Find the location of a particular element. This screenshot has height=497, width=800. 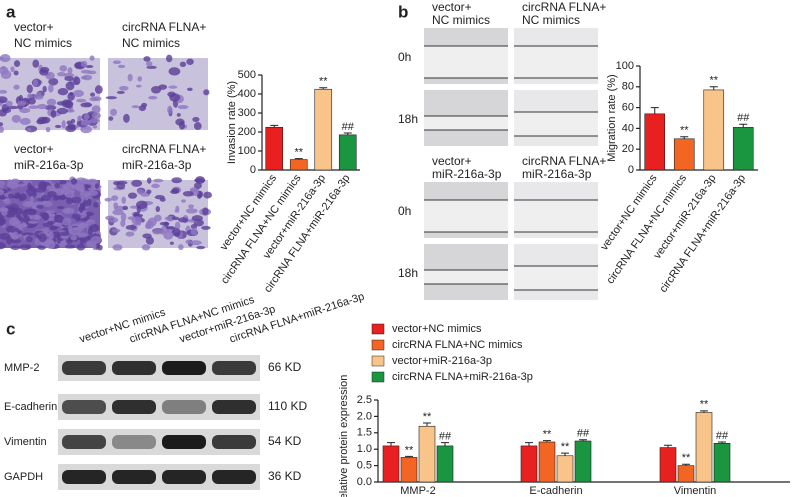

protein-label: Vimentin is located at coordinates (25, 442).